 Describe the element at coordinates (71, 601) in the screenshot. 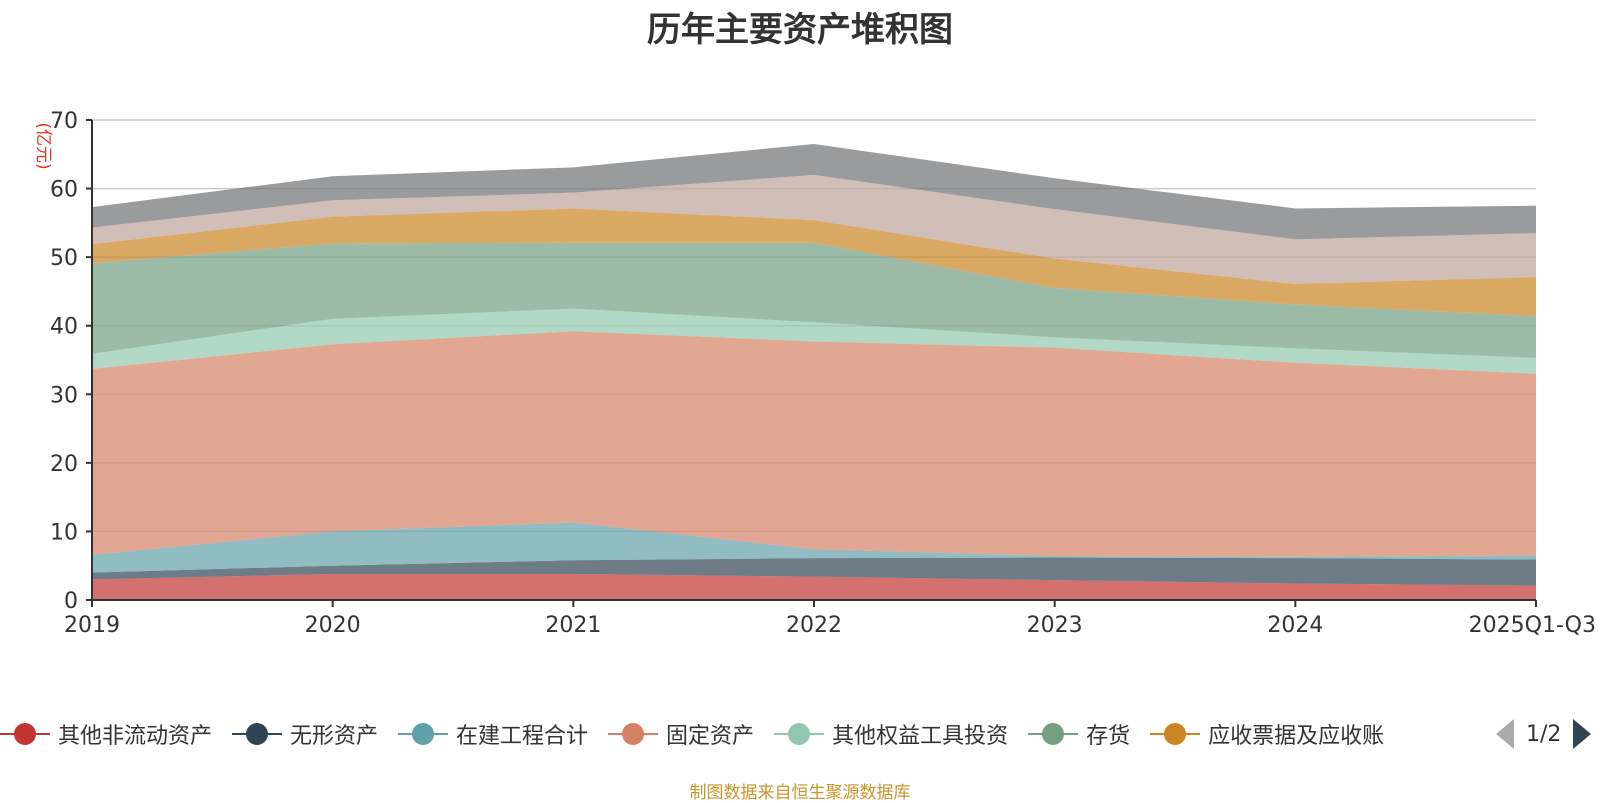

I see `y-tick-label: 0` at that location.